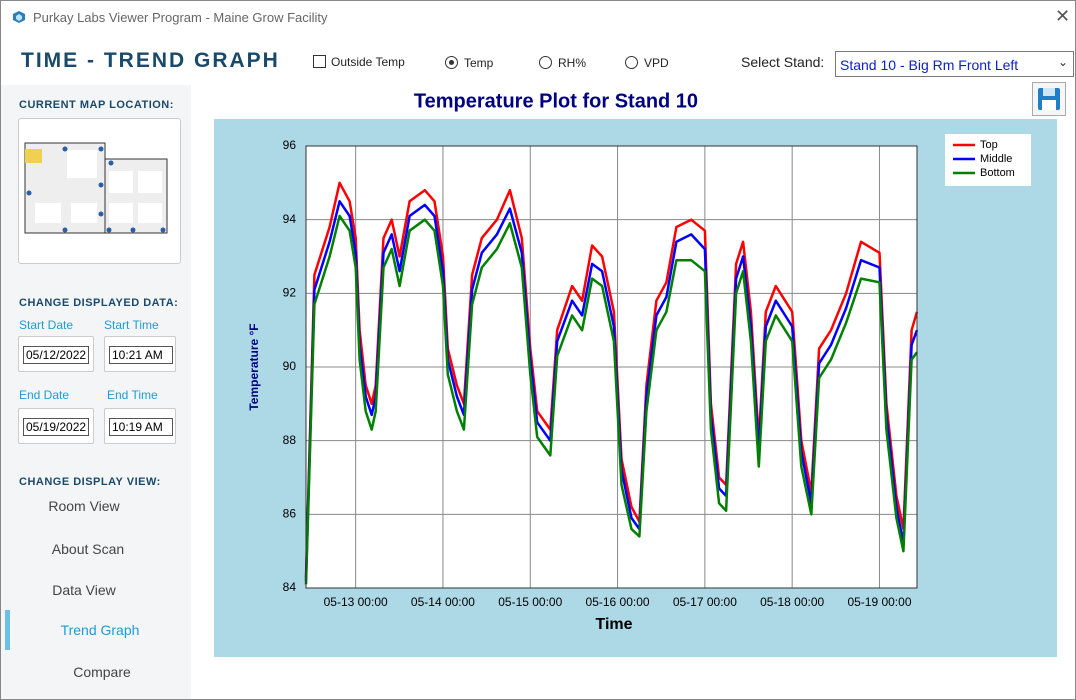 This screenshot has height=700, width=1076. Describe the element at coordinates (1063, 16) in the screenshot. I see `close-button: ✕` at that location.